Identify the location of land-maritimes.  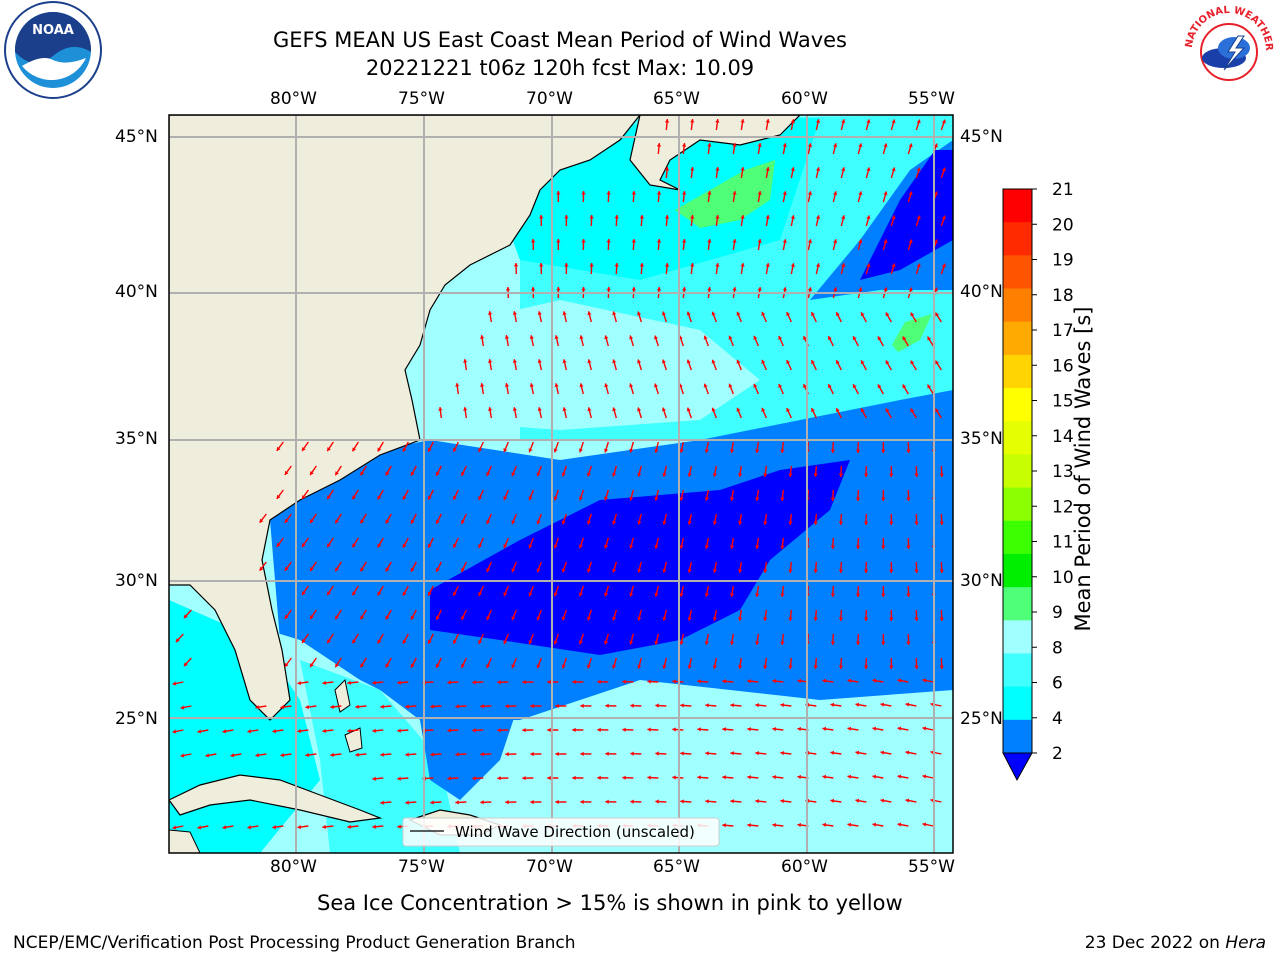
(715, 153).